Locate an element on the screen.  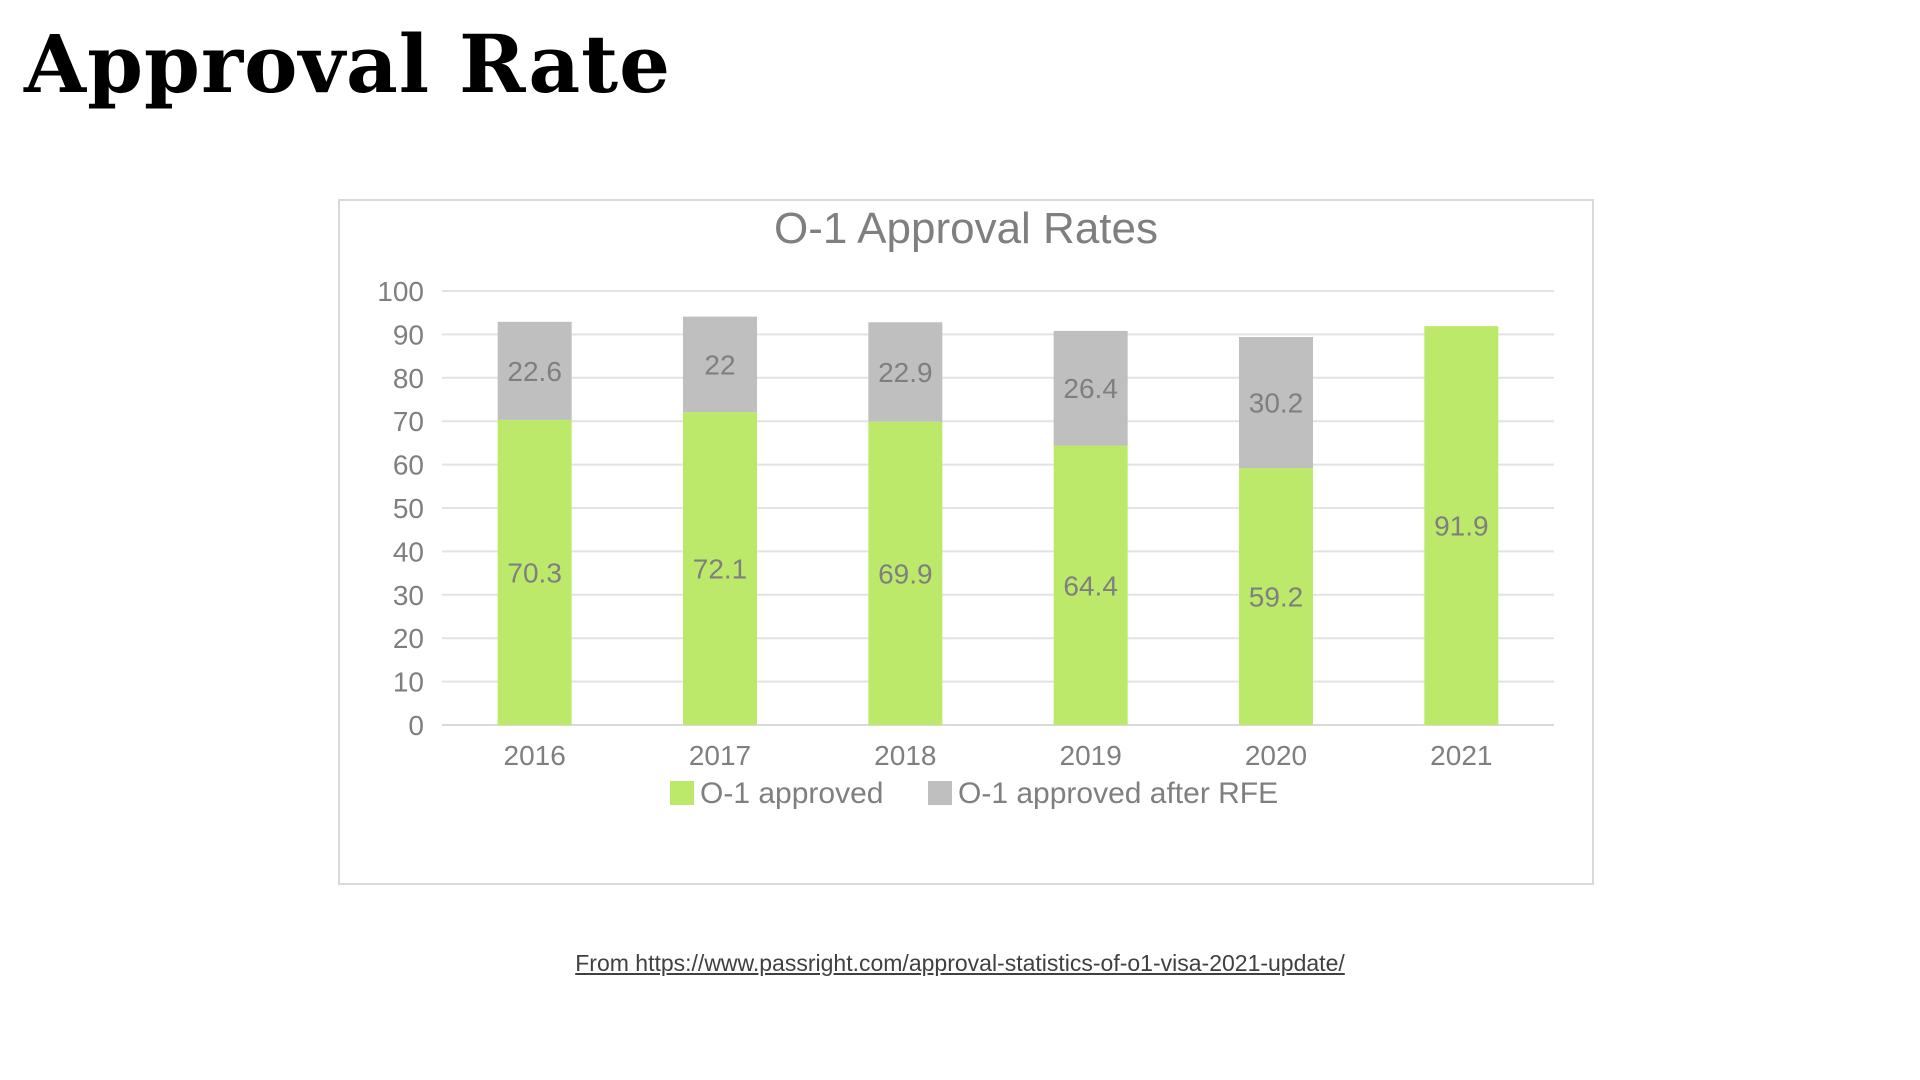
data-label: 26.4 is located at coordinates (1090, 388).